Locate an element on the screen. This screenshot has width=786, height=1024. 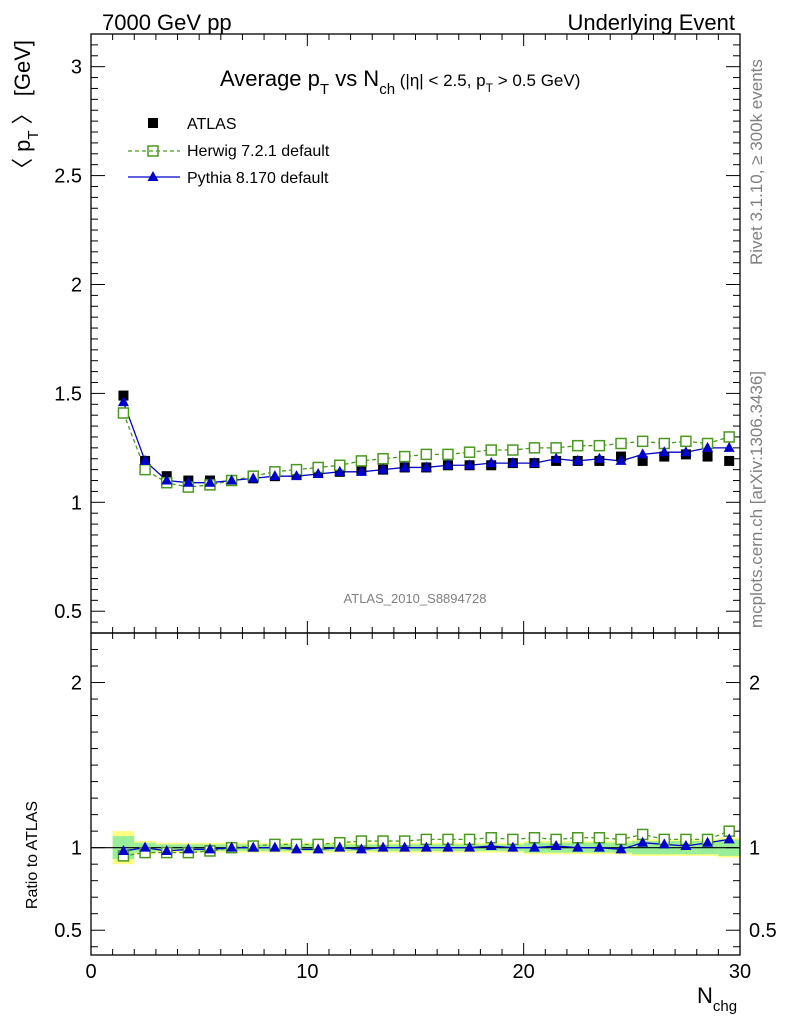
x-axis-label: Nchg is located at coordinates (717, 999).